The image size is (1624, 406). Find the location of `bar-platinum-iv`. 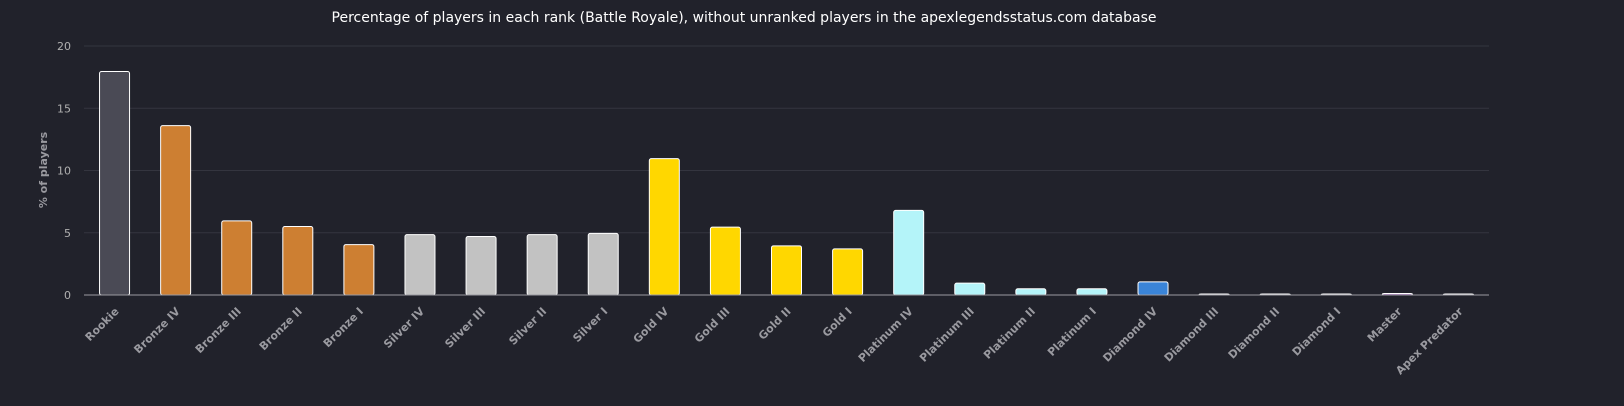

bar-platinum-iv is located at coordinates (909, 252).